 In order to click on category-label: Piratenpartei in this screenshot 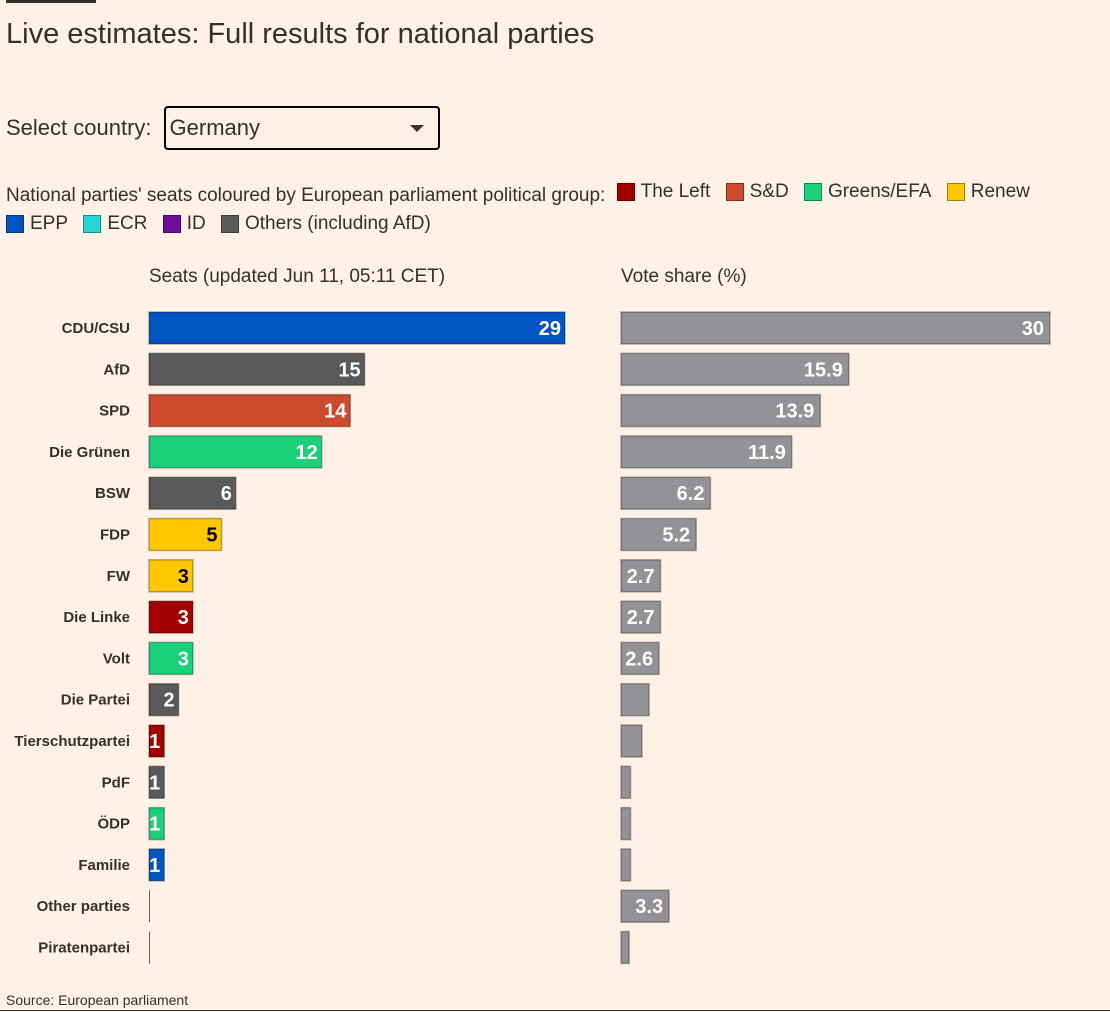, I will do `click(84, 948)`.